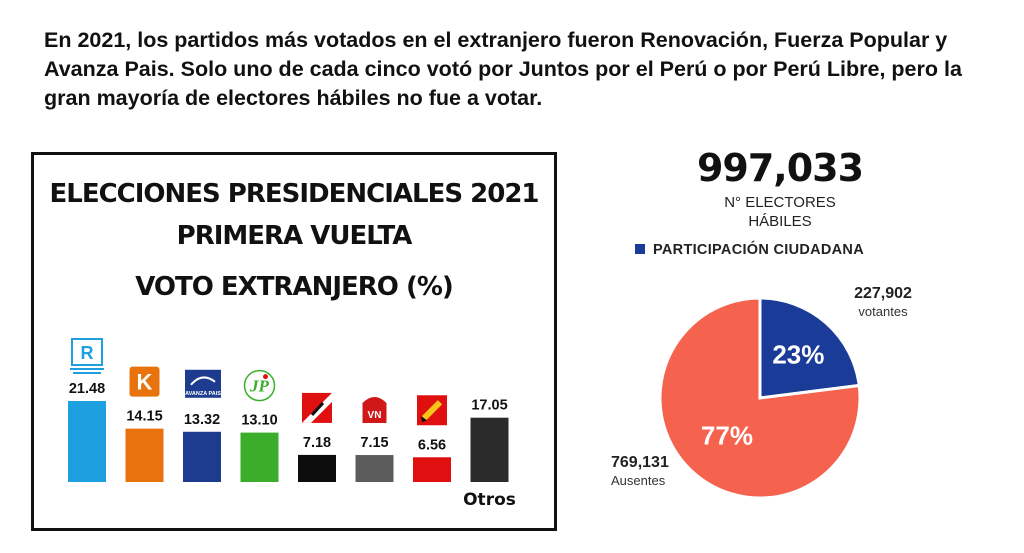  I want to click on bar-value-label: 7.15, so click(374, 443).